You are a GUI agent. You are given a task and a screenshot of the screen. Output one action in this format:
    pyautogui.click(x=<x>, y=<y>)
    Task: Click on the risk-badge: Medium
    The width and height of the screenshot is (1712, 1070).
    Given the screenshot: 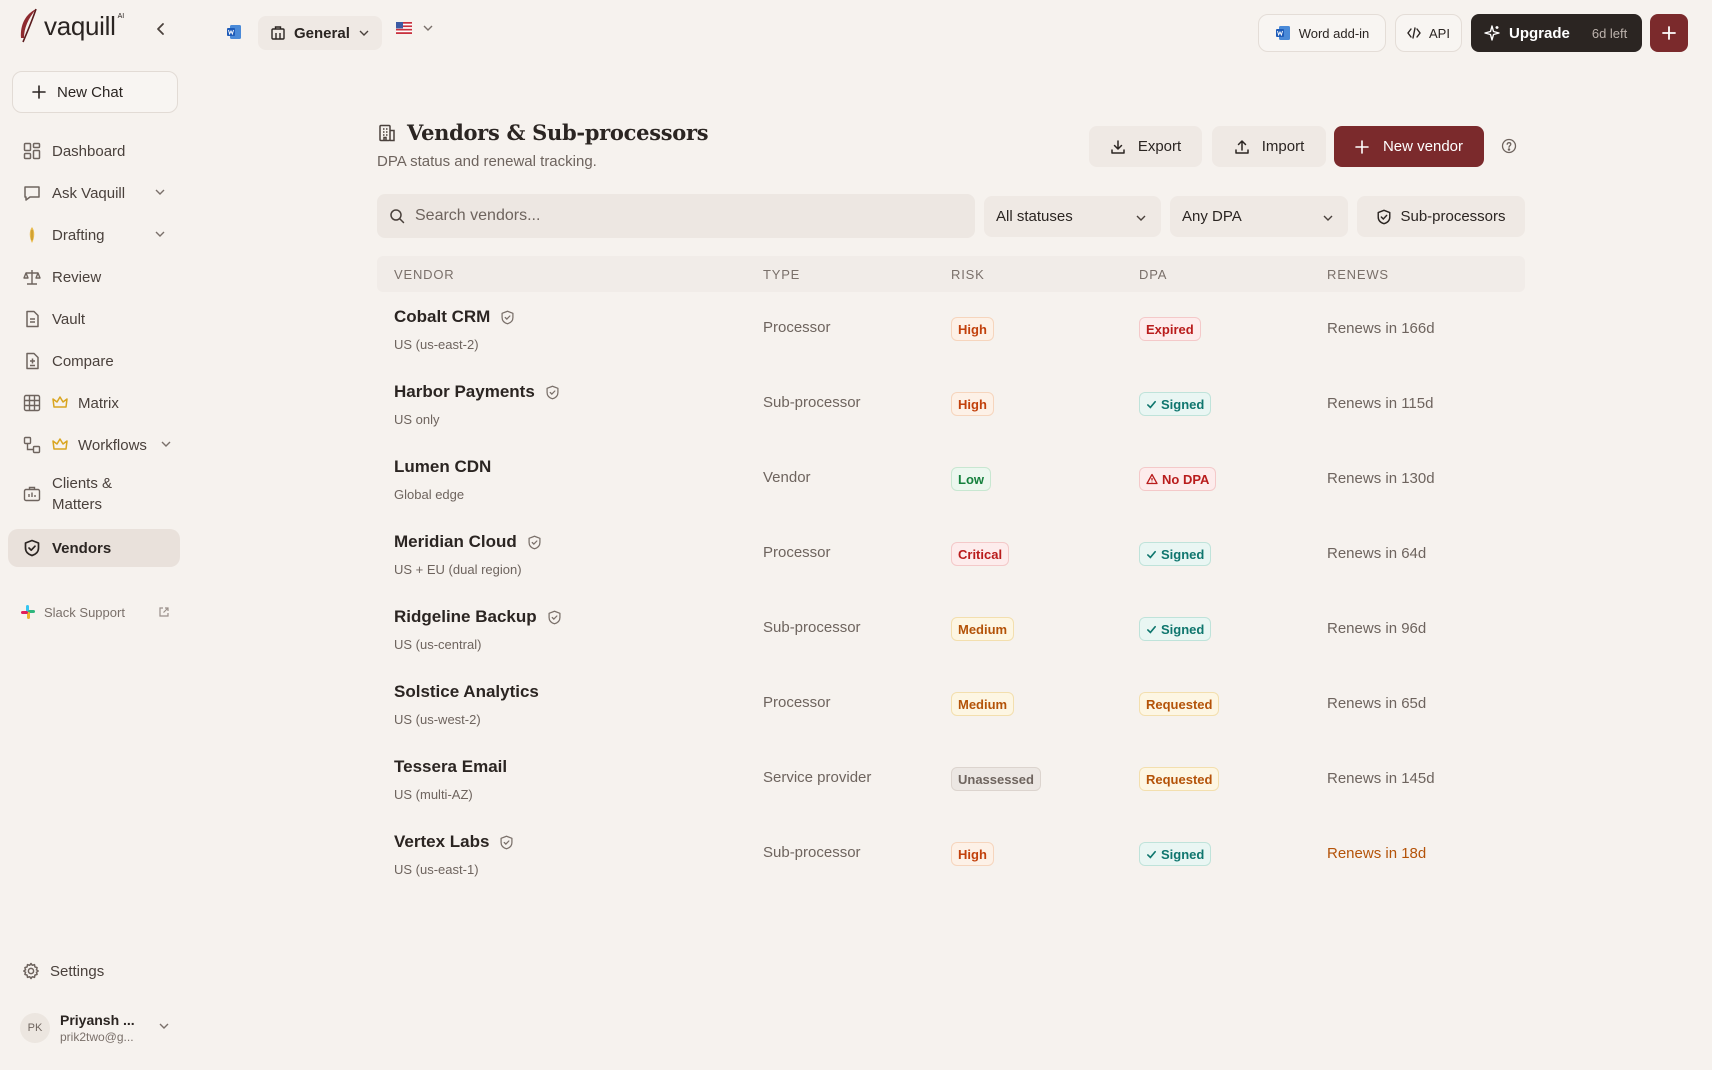 What is the action you would take?
    pyautogui.click(x=983, y=704)
    